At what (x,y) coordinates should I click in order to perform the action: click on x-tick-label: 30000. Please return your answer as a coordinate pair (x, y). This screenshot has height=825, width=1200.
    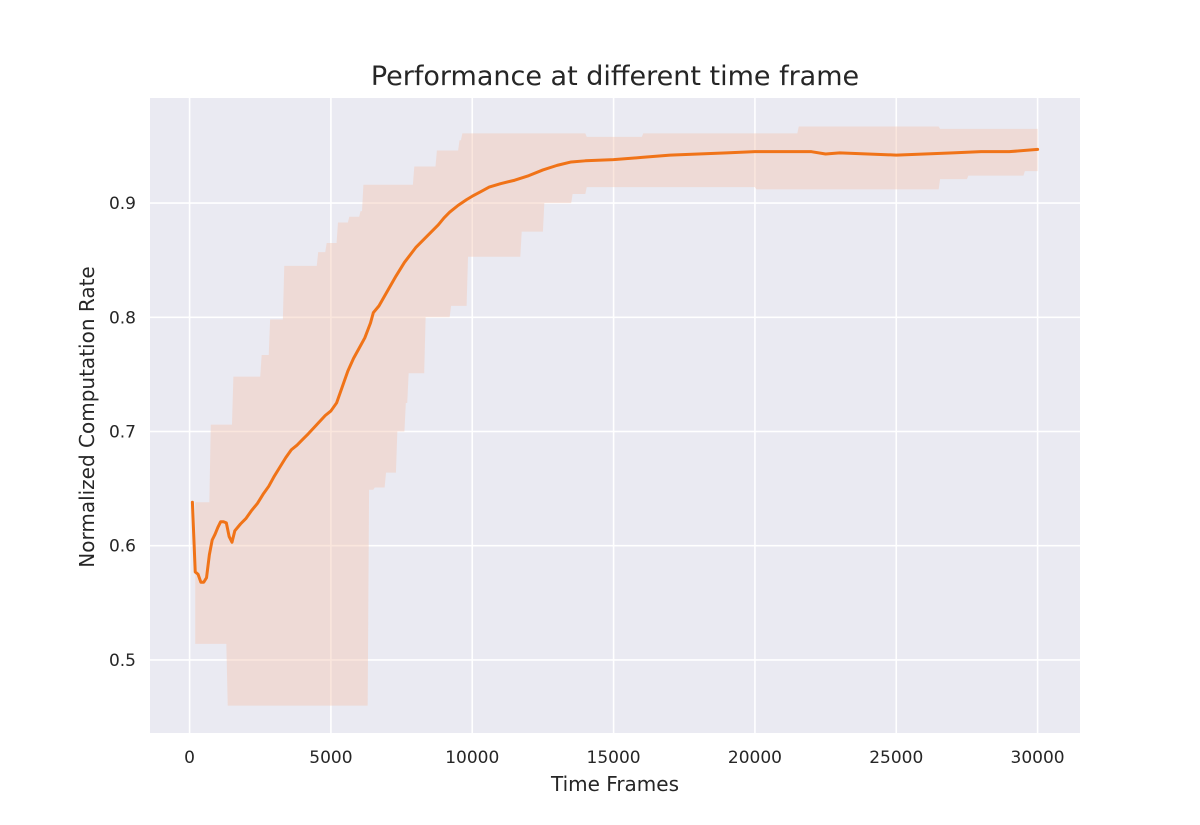
    Looking at the image, I should click on (1038, 758).